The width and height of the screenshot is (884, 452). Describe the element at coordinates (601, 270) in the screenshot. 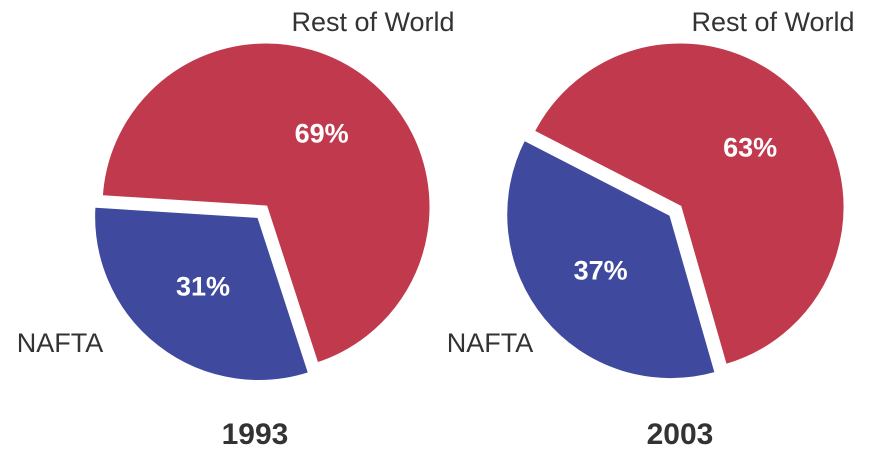

I see `value-label: 37%` at that location.